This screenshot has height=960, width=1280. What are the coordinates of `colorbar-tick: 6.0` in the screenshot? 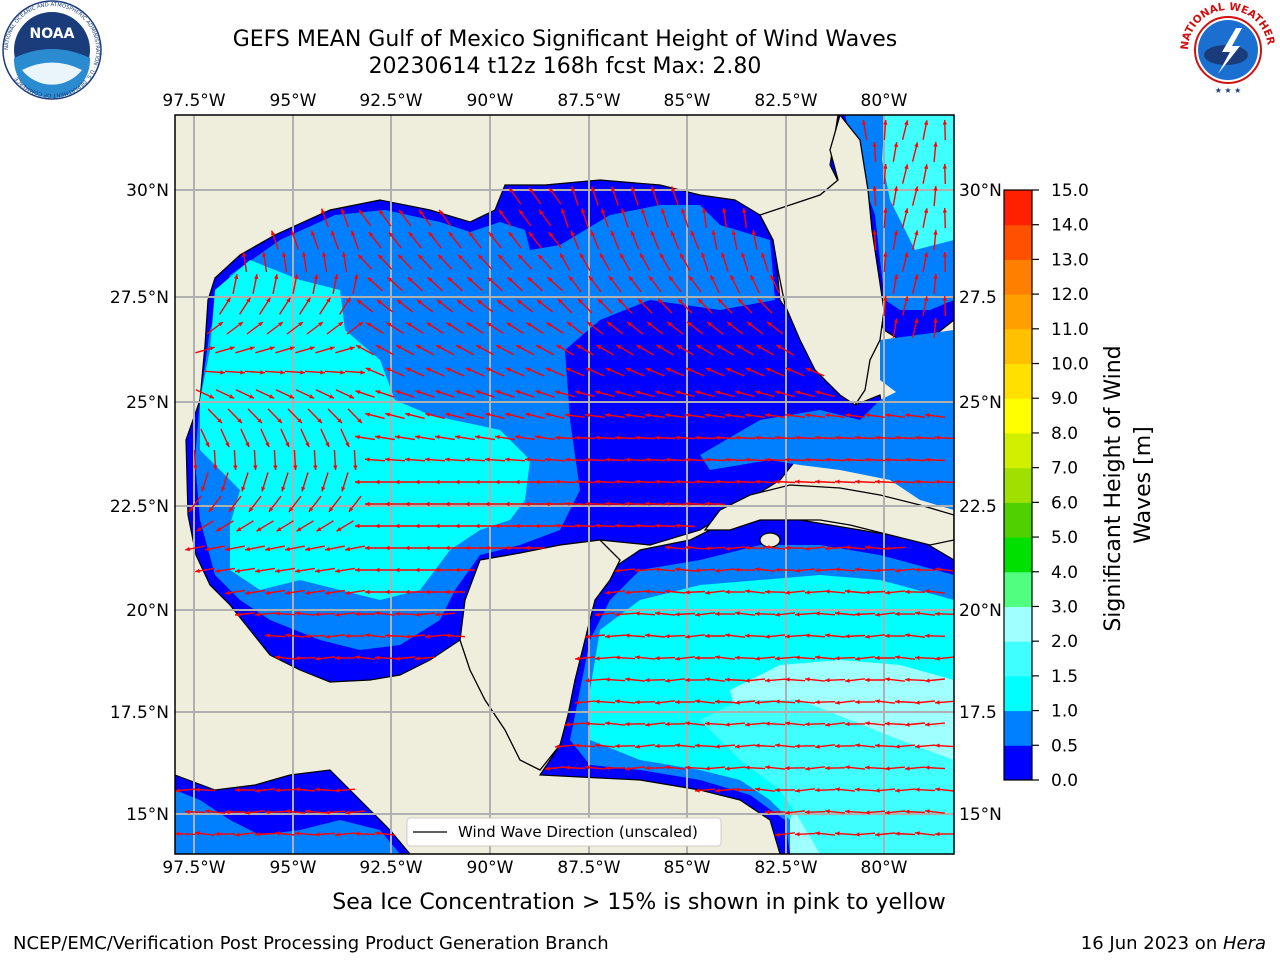 It's located at (1064, 503).